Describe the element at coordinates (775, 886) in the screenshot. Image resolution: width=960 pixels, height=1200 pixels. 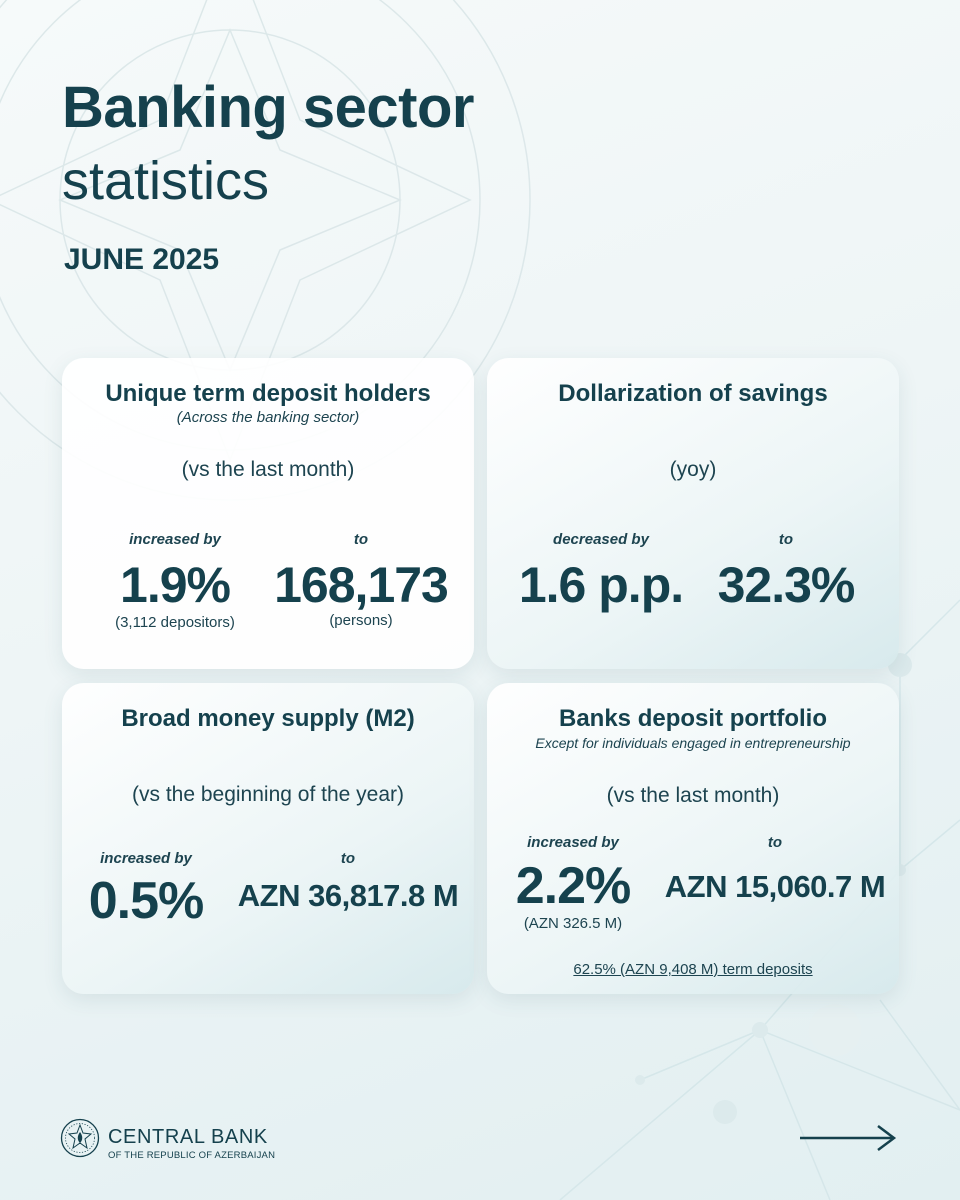
I see `target-value: AZN 15,060.7 M` at that location.